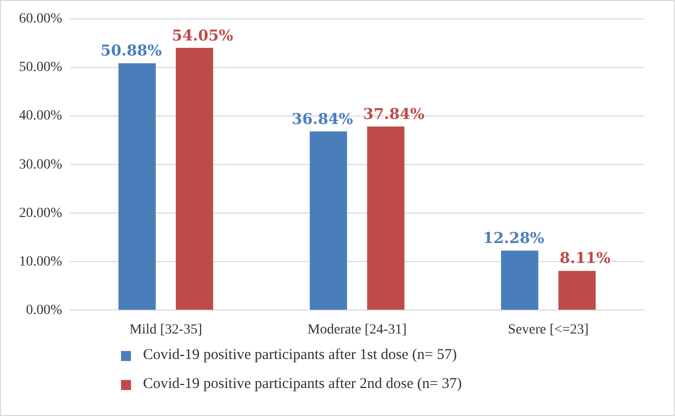  I want to click on y-tick-label: 30.00%, so click(40, 164).